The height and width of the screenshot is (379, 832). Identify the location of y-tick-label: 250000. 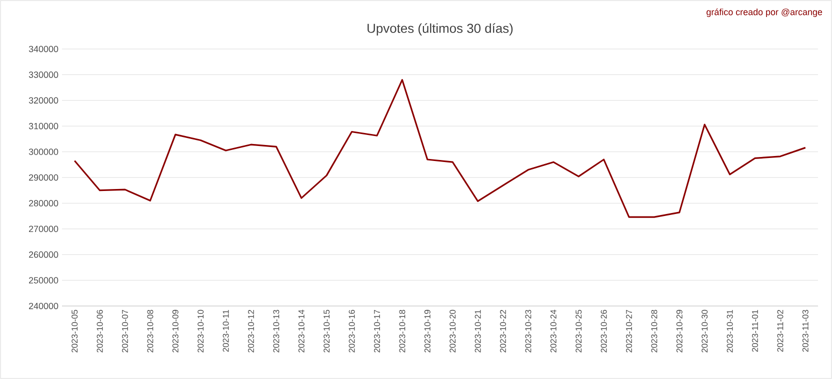
(43, 280).